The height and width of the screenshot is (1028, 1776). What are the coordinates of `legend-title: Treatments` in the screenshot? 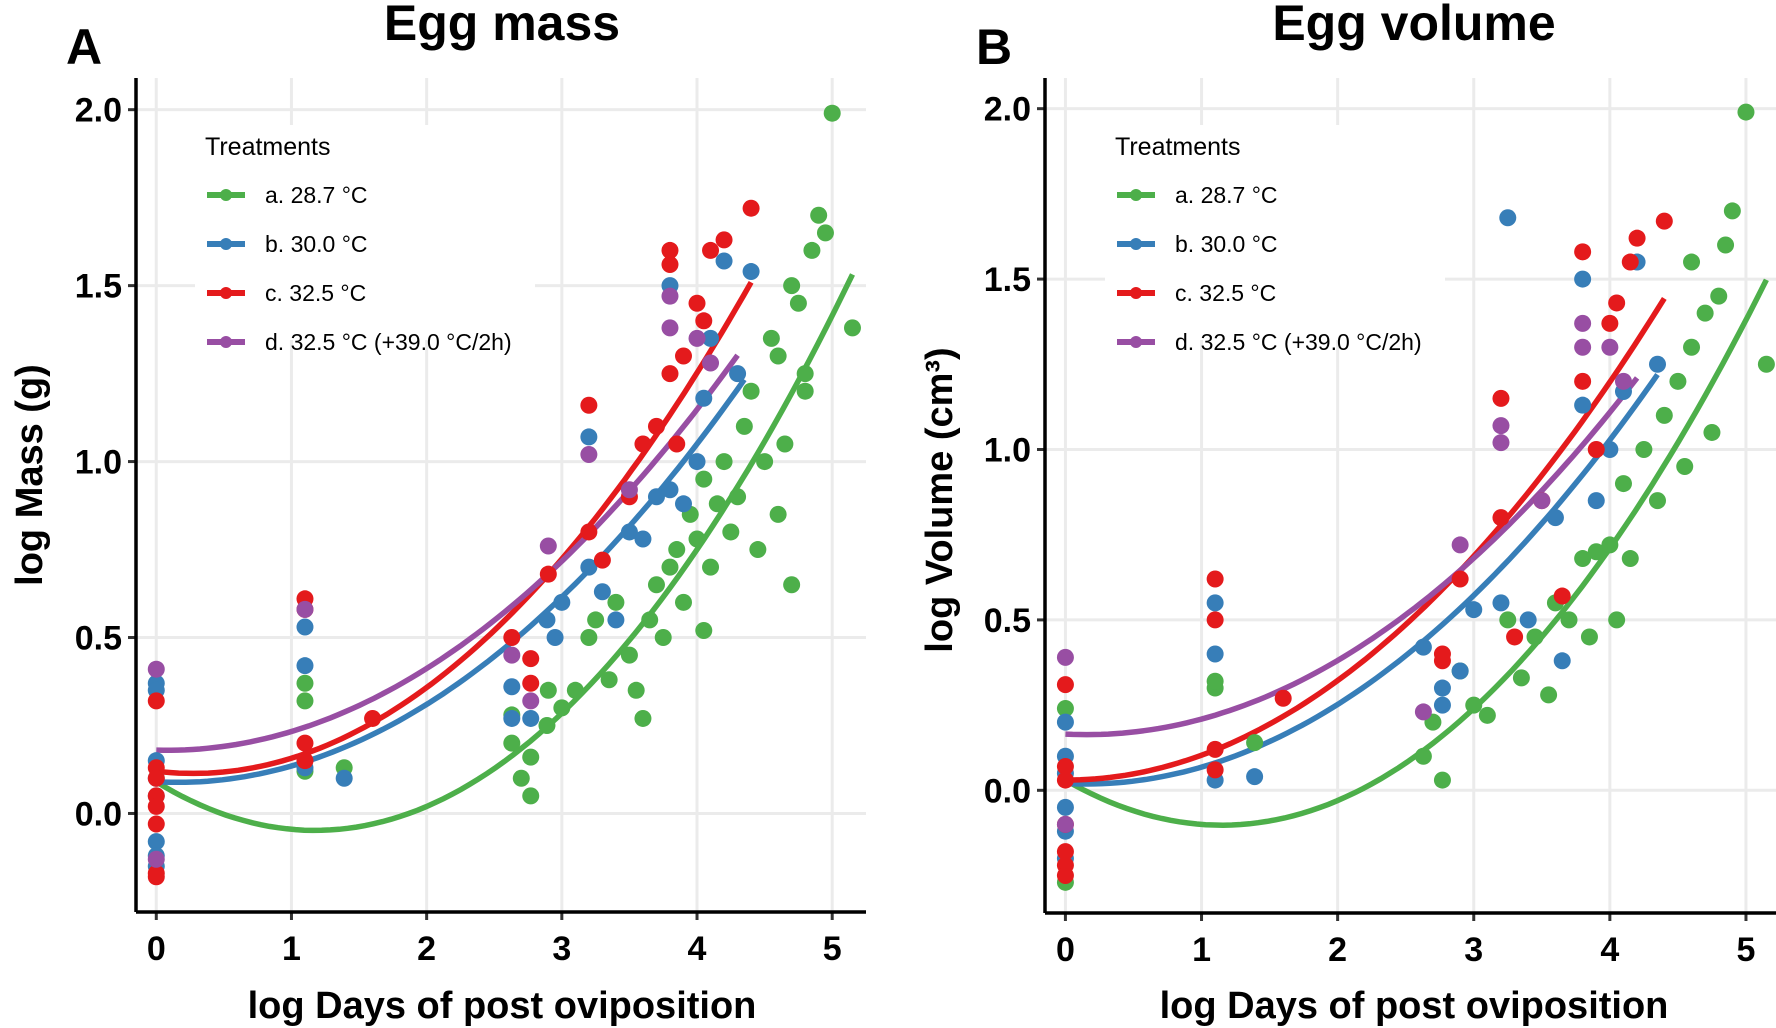 It's located at (268, 147).